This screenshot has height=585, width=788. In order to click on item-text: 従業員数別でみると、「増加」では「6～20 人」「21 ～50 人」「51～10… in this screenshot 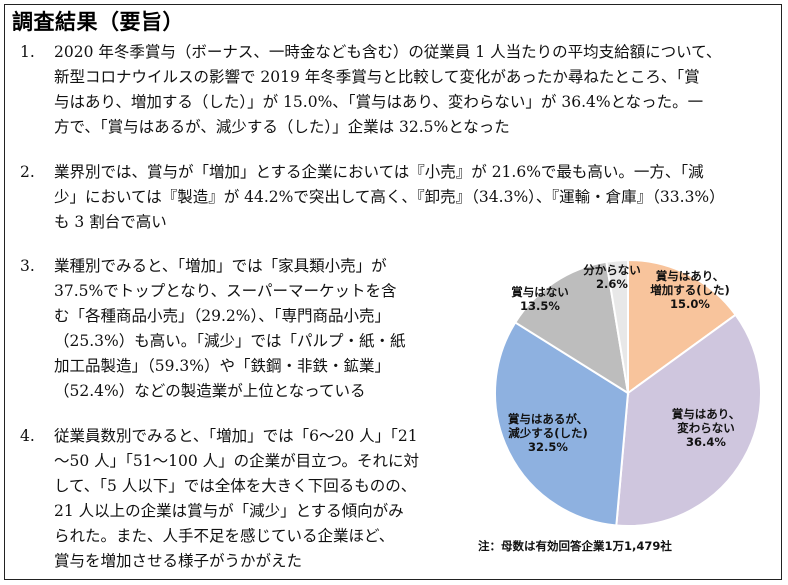, I will do `click(236, 499)`.